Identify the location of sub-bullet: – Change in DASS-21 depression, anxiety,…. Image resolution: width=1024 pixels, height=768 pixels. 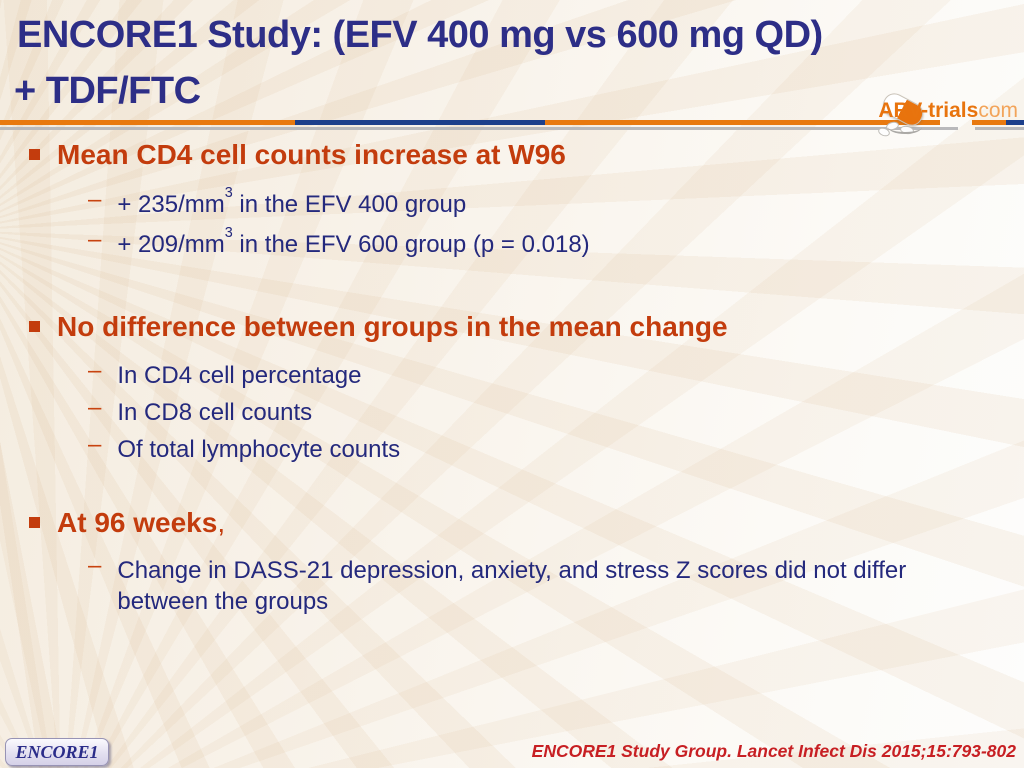
(497, 583).